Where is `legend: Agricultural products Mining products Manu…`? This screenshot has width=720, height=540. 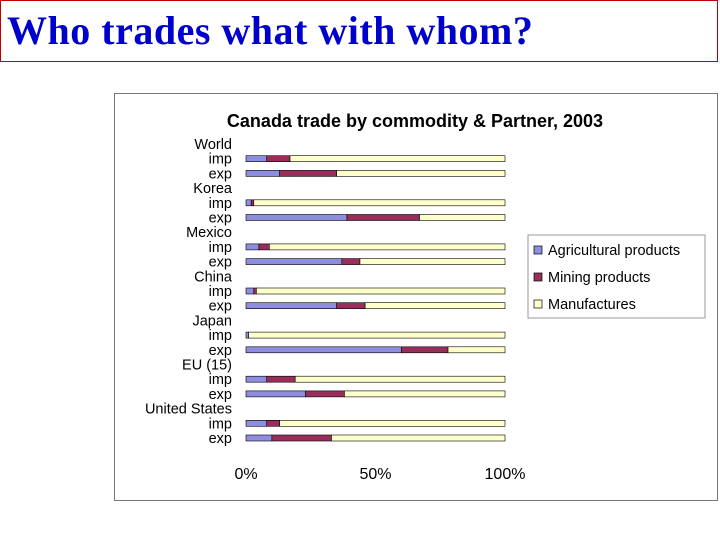 legend: Agricultural products Mining products Manu… is located at coordinates (616, 276).